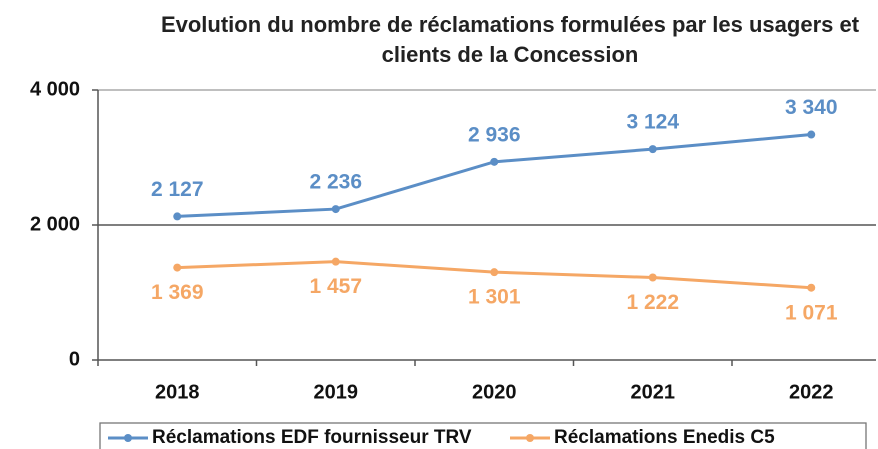 The image size is (878, 449). Describe the element at coordinates (653, 392) in the screenshot. I see `x-tick-label: 2021` at that location.